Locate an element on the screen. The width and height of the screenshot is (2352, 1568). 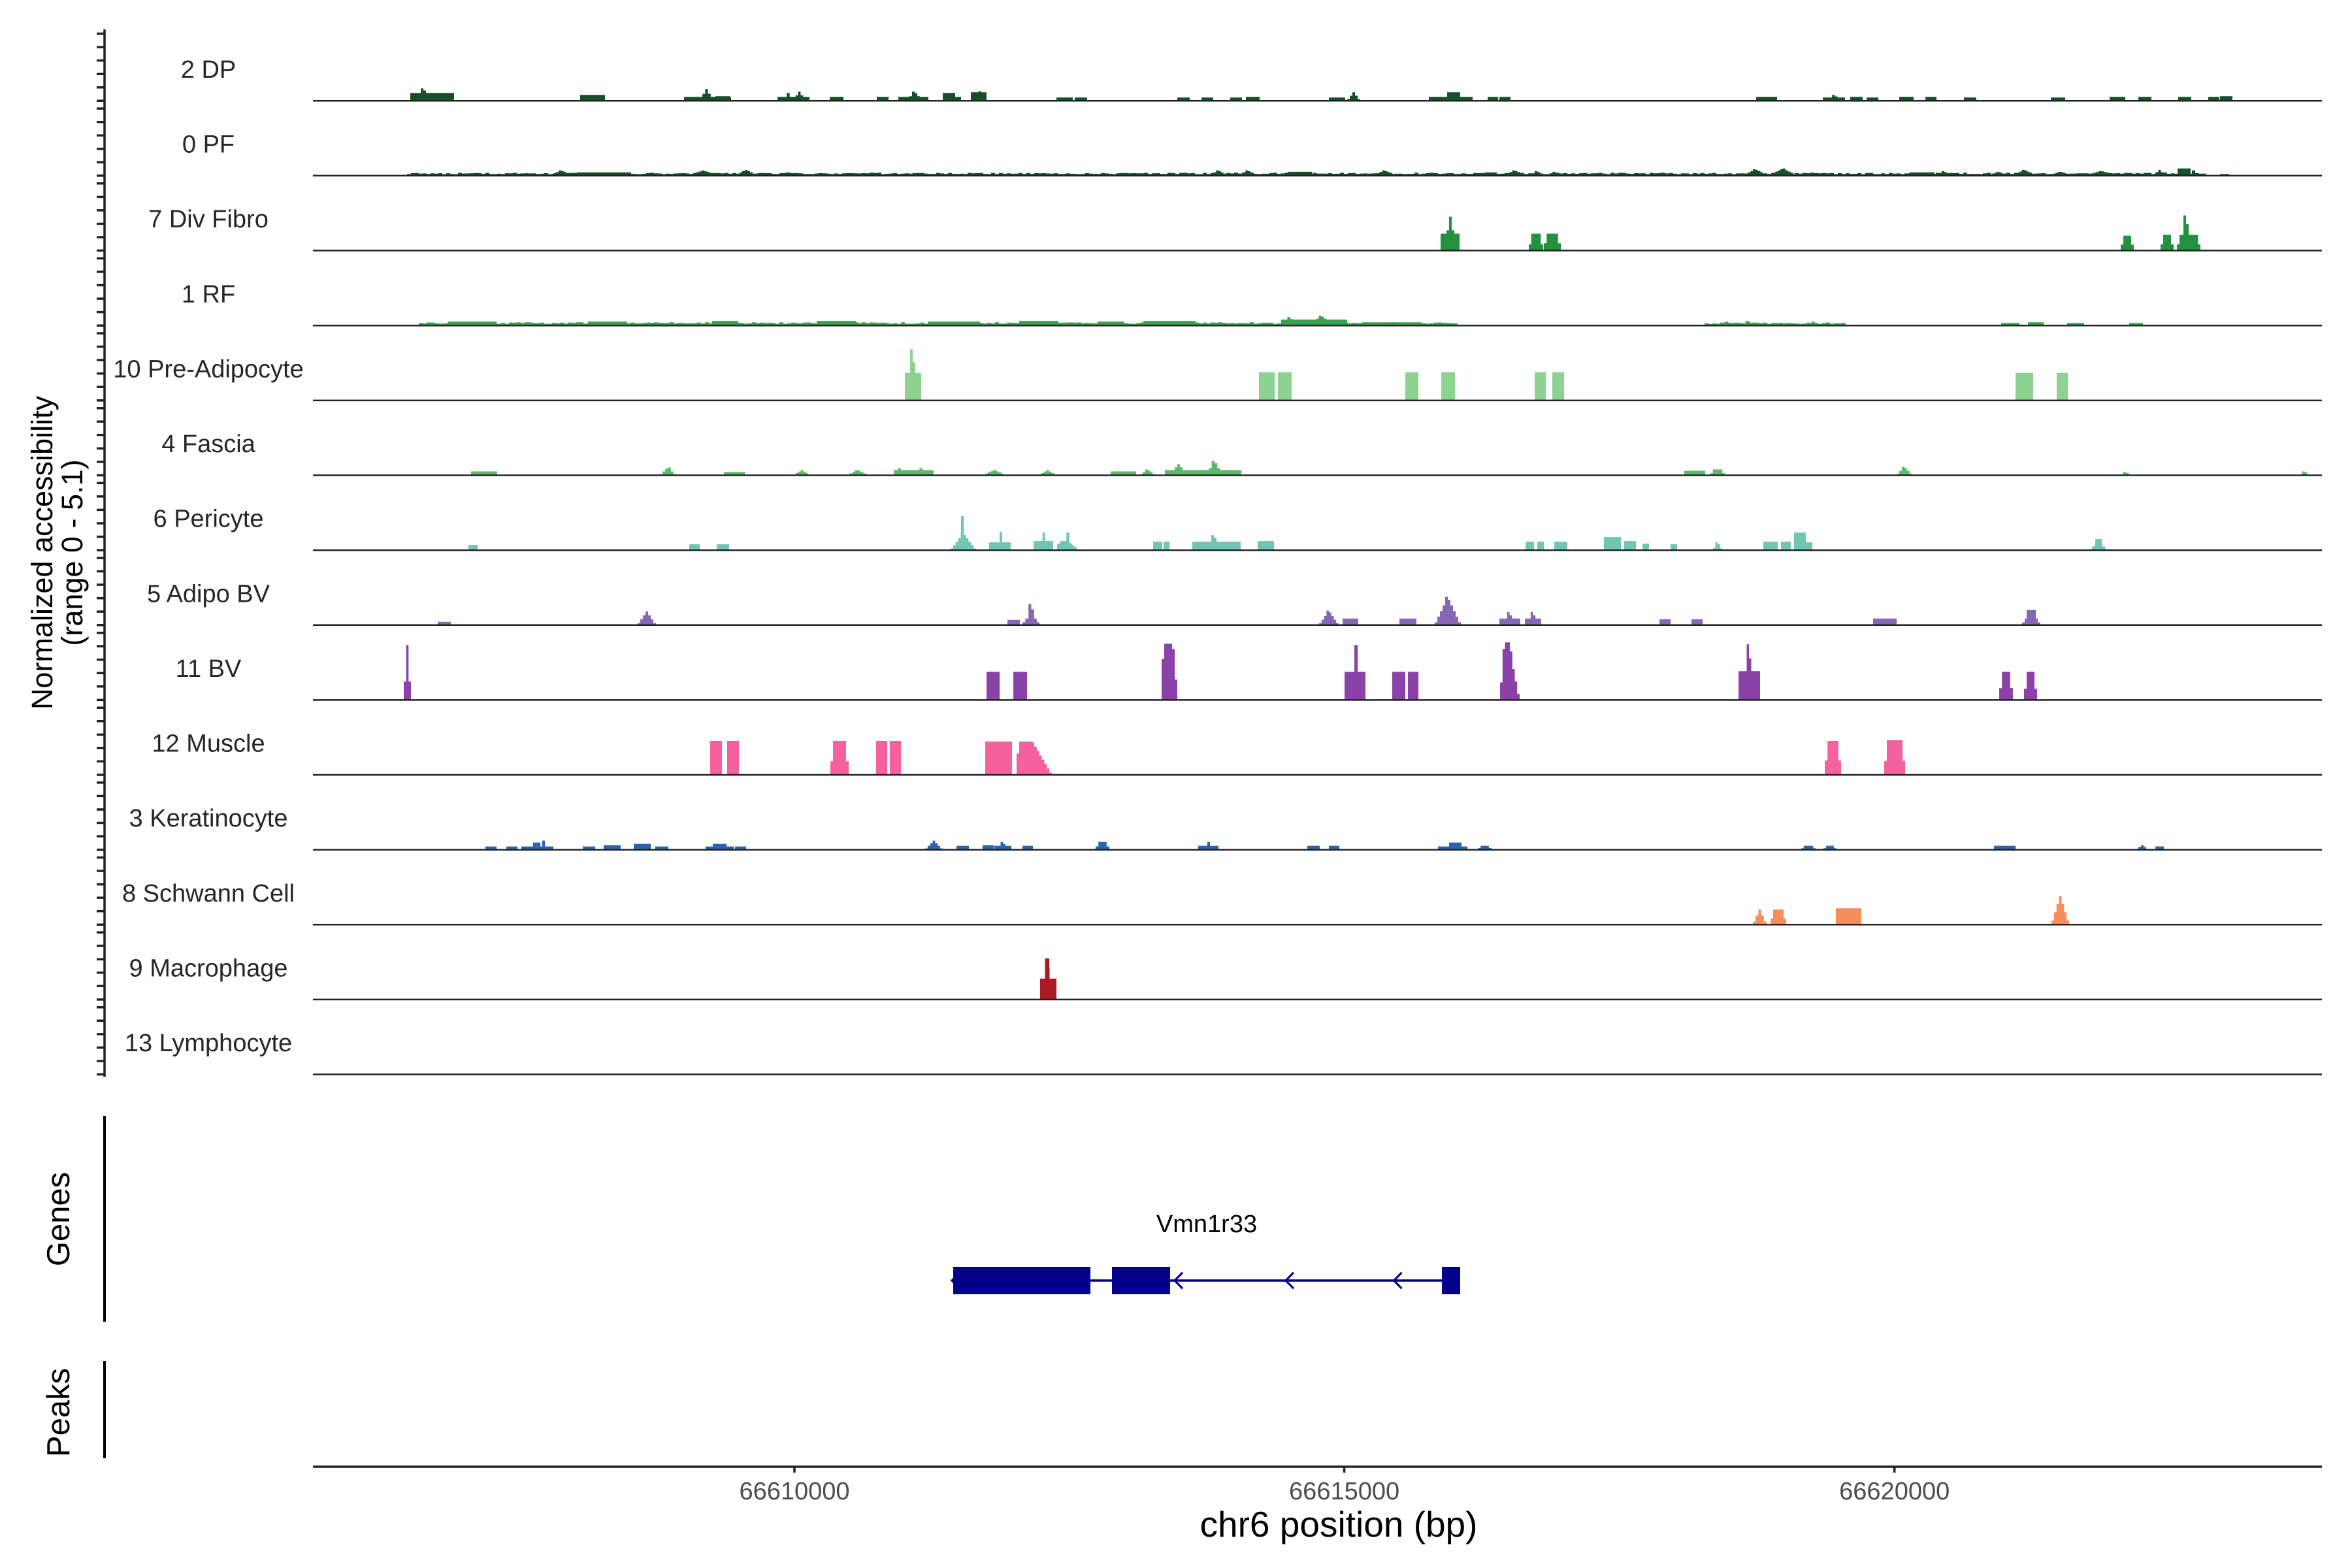
svg-text: 2 DP is located at coordinates (208, 70).